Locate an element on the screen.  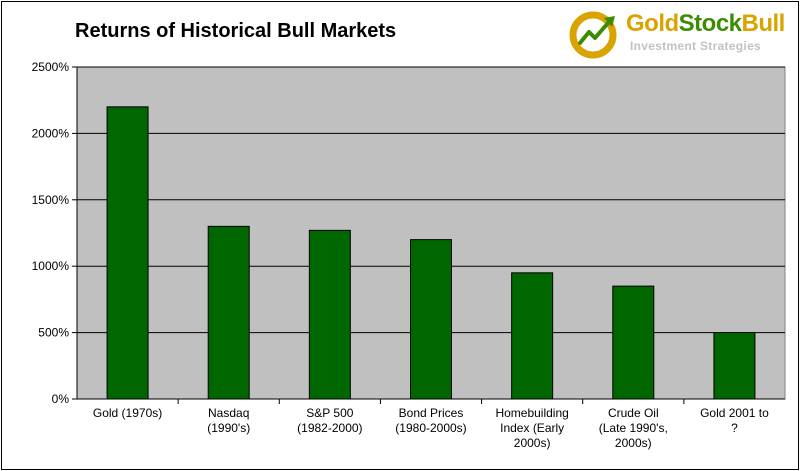
chart-title: Returns of Historical Bull Markets is located at coordinates (236, 31).